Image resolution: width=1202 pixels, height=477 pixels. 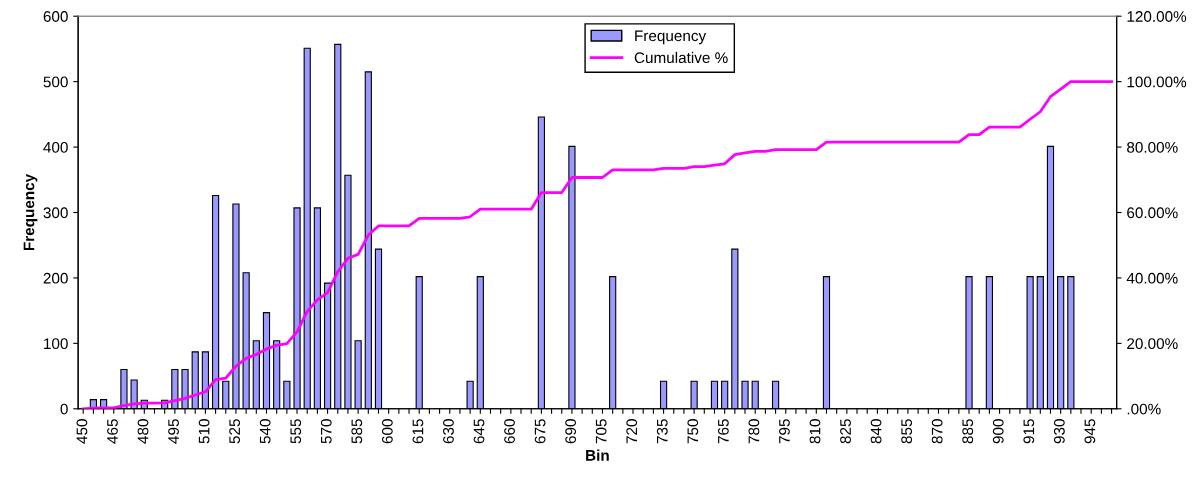 What do you see at coordinates (815, 431) in the screenshot?
I see `x-tick-label: 810` at bounding box center [815, 431].